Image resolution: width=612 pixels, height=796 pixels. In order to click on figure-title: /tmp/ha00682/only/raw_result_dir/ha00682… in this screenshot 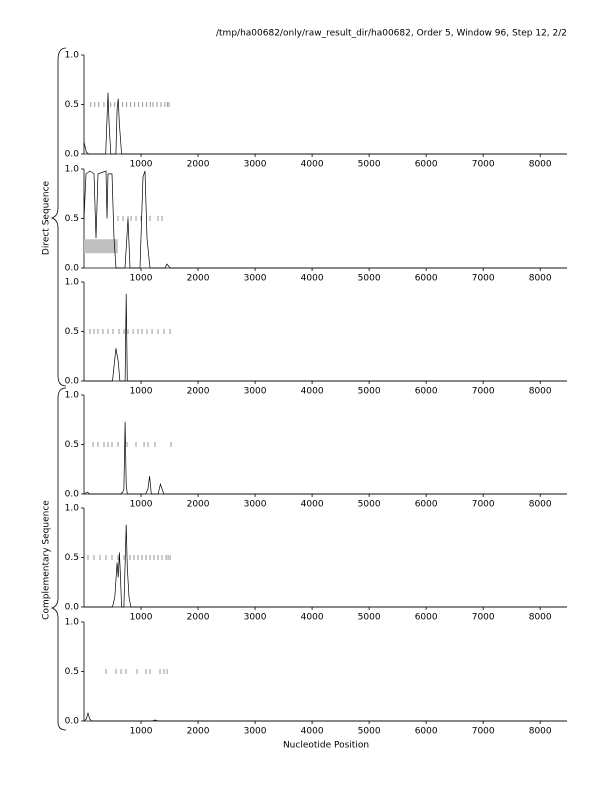, I will do `click(391, 34)`.